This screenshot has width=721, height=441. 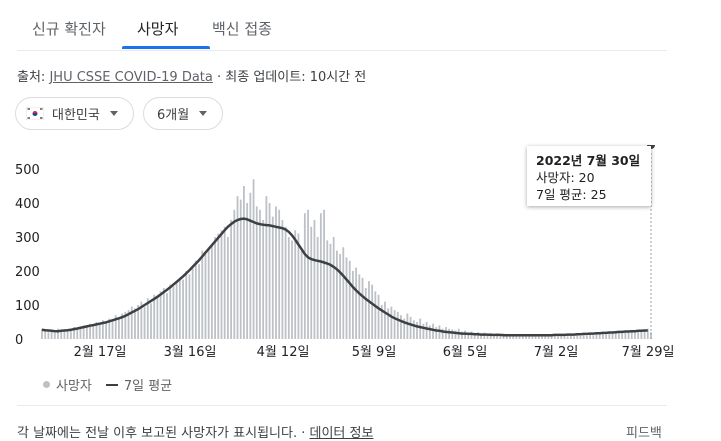 I want to click on tooltip-average: 7일 평균: 25, so click(x=571, y=194).